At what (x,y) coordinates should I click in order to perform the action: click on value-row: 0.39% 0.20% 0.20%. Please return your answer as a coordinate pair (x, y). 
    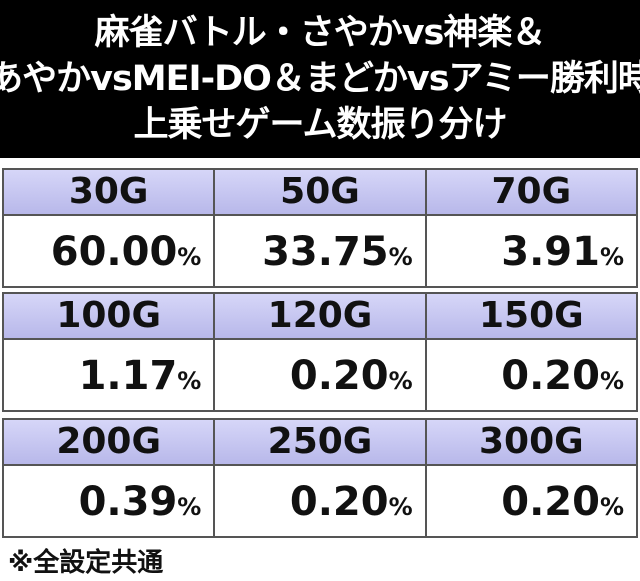
    Looking at the image, I should click on (320, 500).